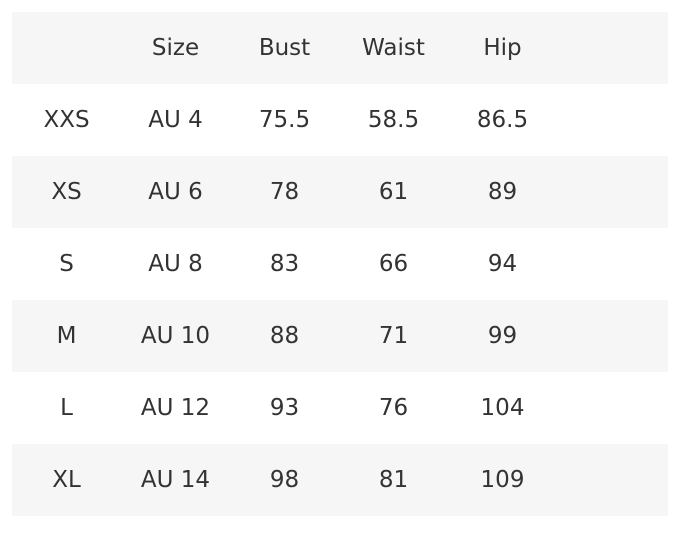 Image resolution: width=686 pixels, height=540 pixels. I want to click on cell-size-label: L, so click(66, 408).